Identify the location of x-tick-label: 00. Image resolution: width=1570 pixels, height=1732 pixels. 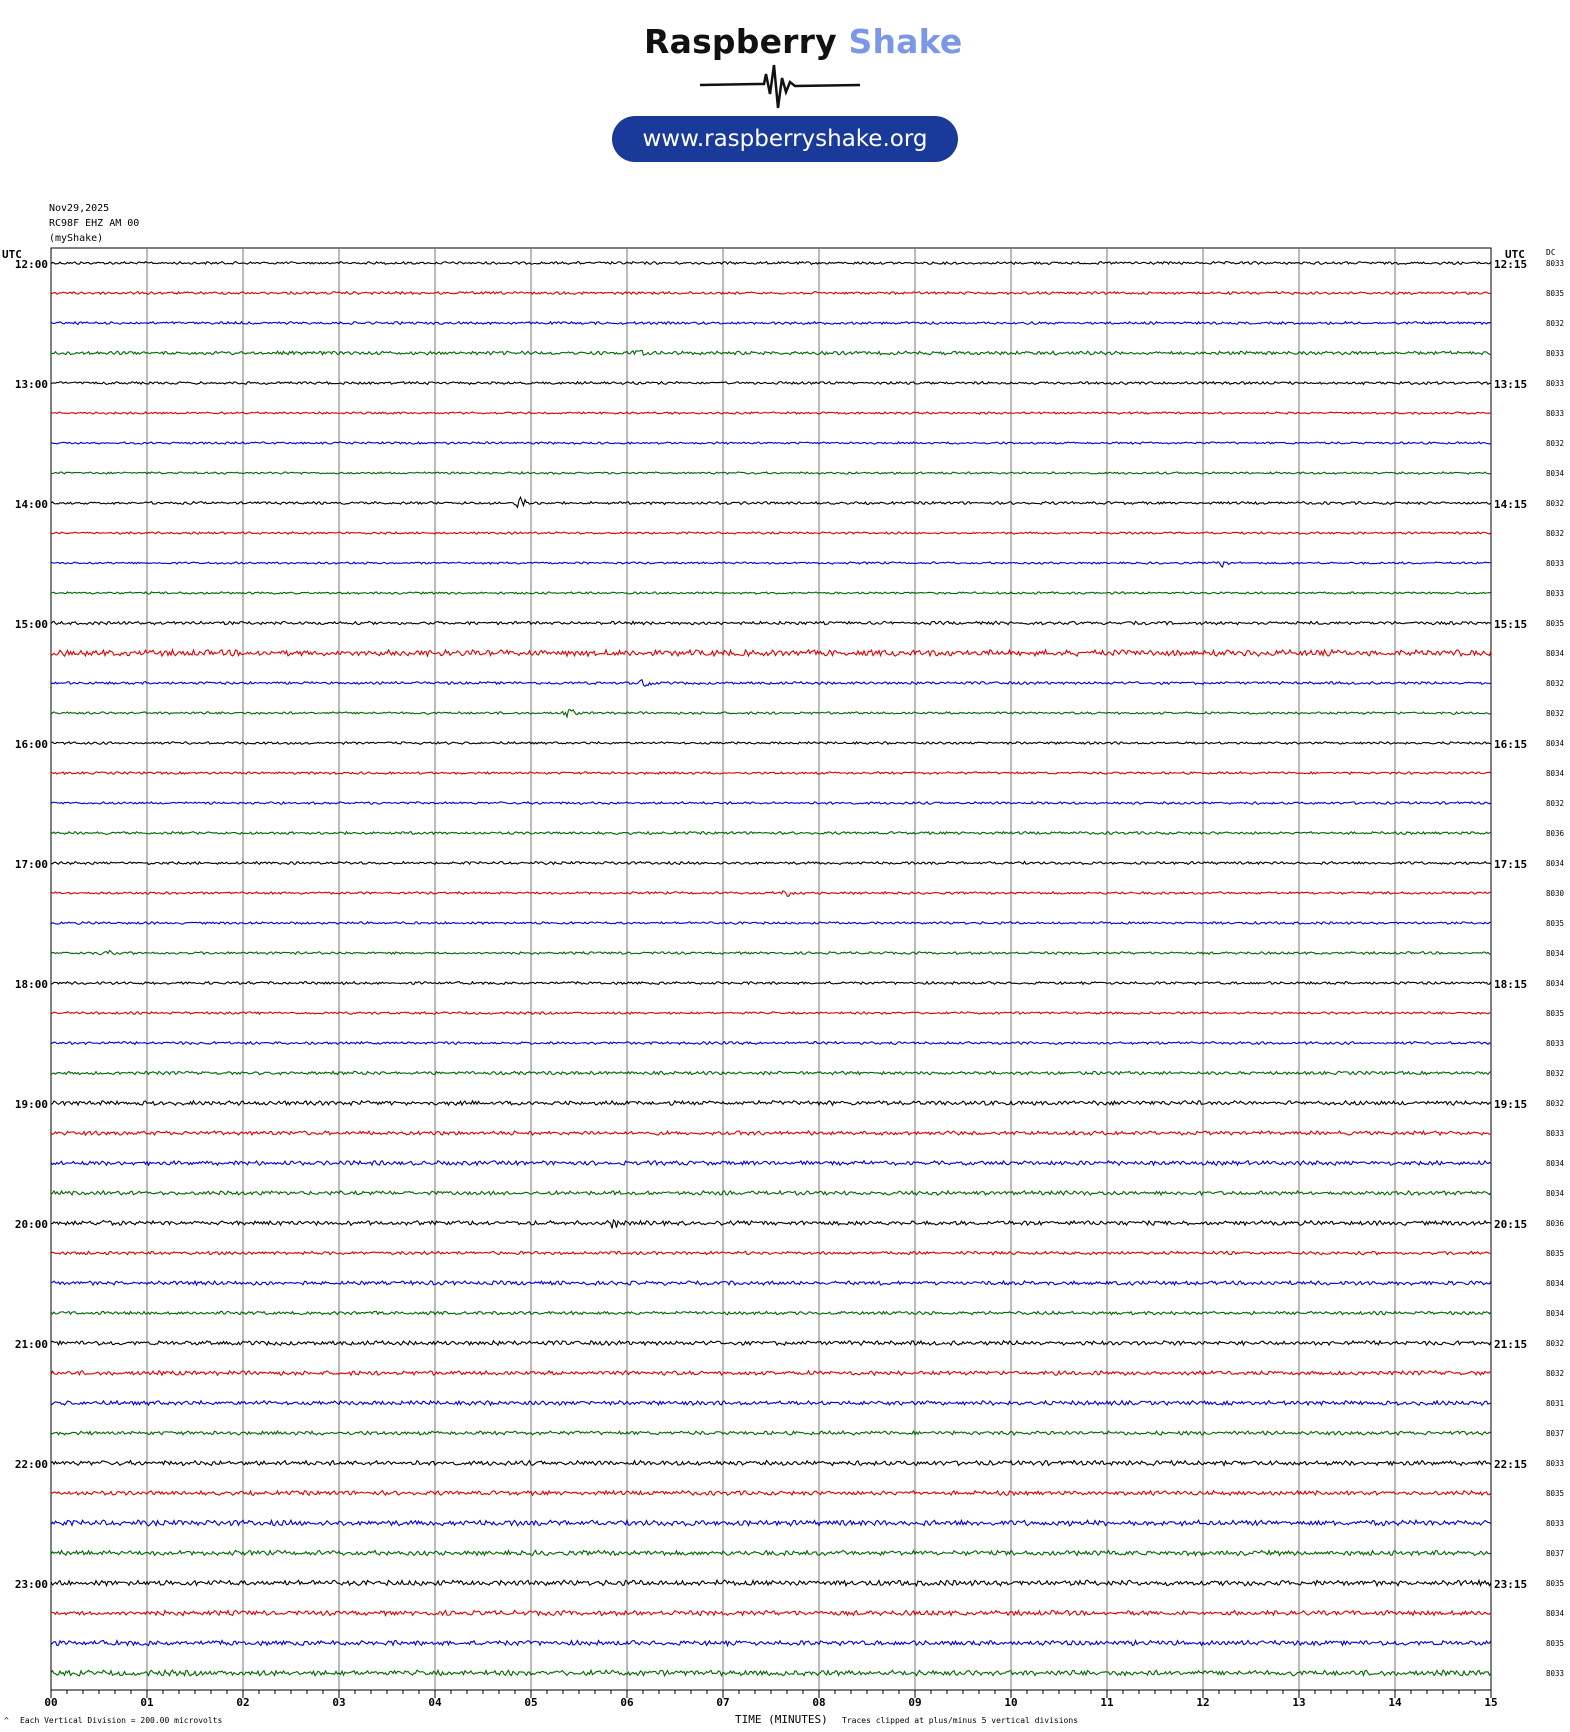
(50, 1702).